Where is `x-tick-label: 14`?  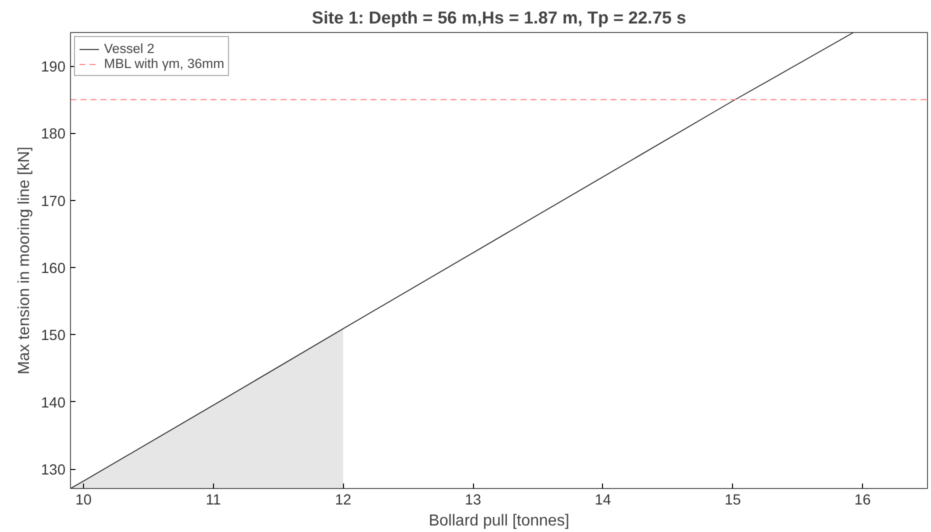 x-tick-label: 14 is located at coordinates (603, 500).